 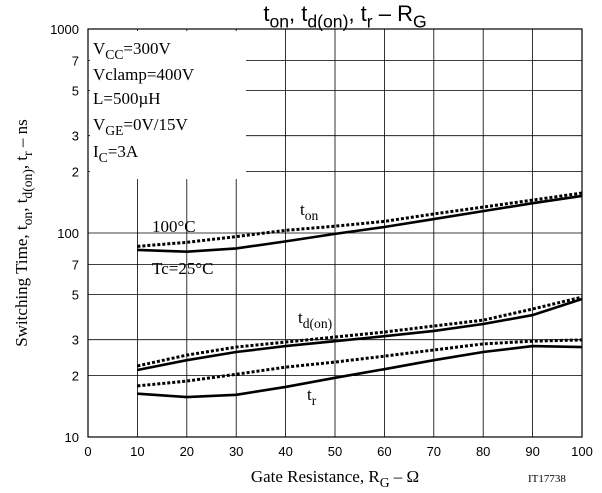 I want to click on annotation: L=500µH, so click(x=127, y=98).